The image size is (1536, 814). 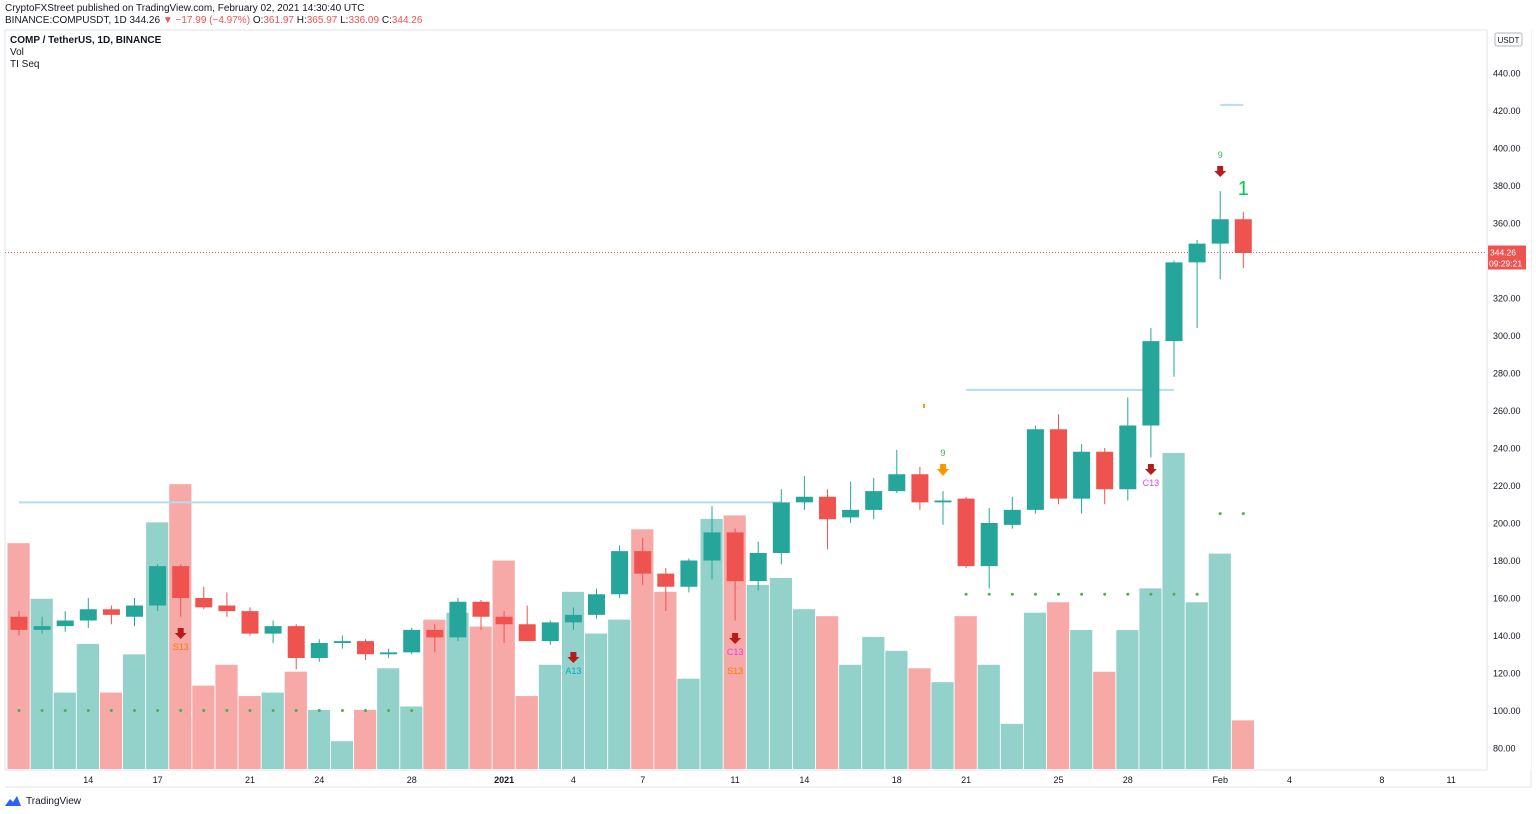 I want to click on open-label: O:, so click(x=258, y=20).